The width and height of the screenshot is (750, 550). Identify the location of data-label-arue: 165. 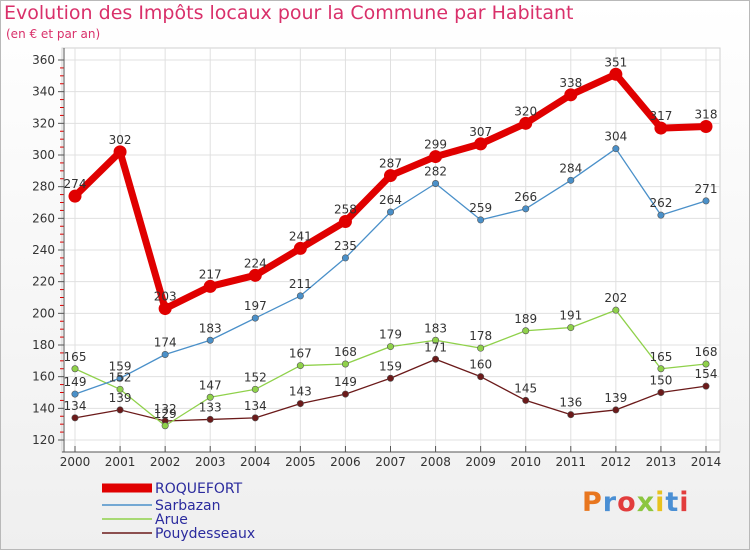
(75, 357).